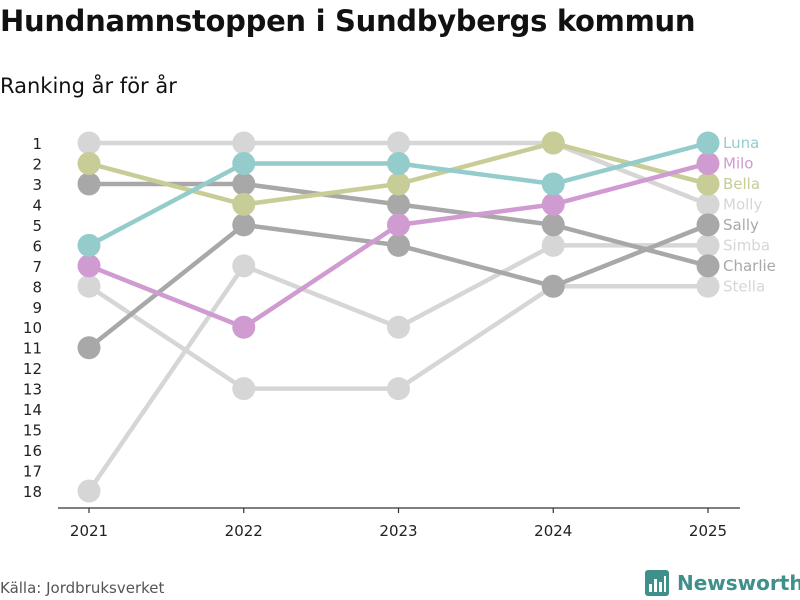 This screenshot has width=800, height=600. Describe the element at coordinates (553, 531) in the screenshot. I see `x-tick-label: 2024` at that location.